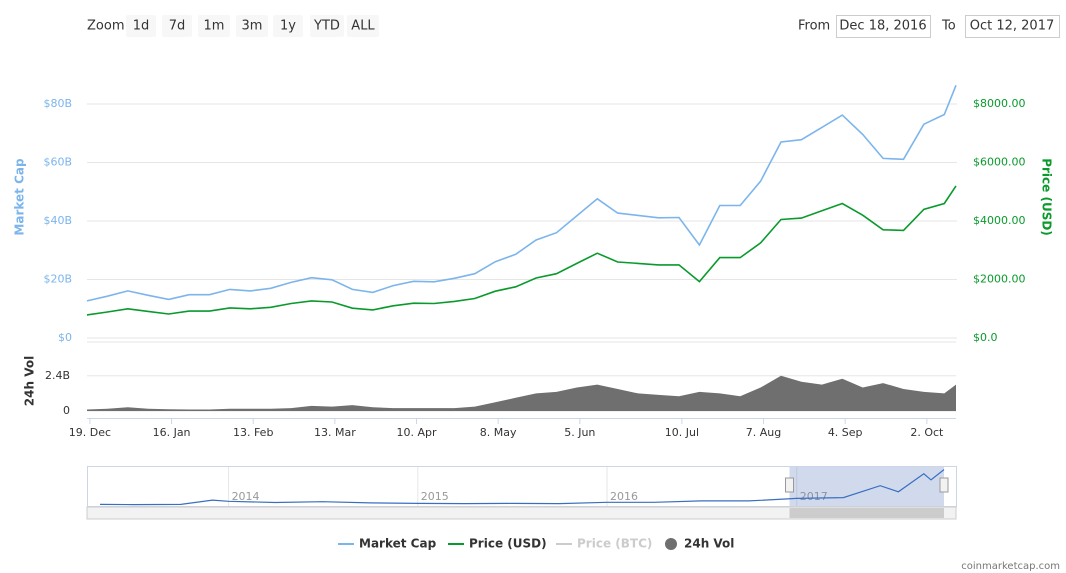 The image size is (1066, 573). Describe the element at coordinates (57, 162) in the screenshot. I see `y-tick-label: $60B` at that location.